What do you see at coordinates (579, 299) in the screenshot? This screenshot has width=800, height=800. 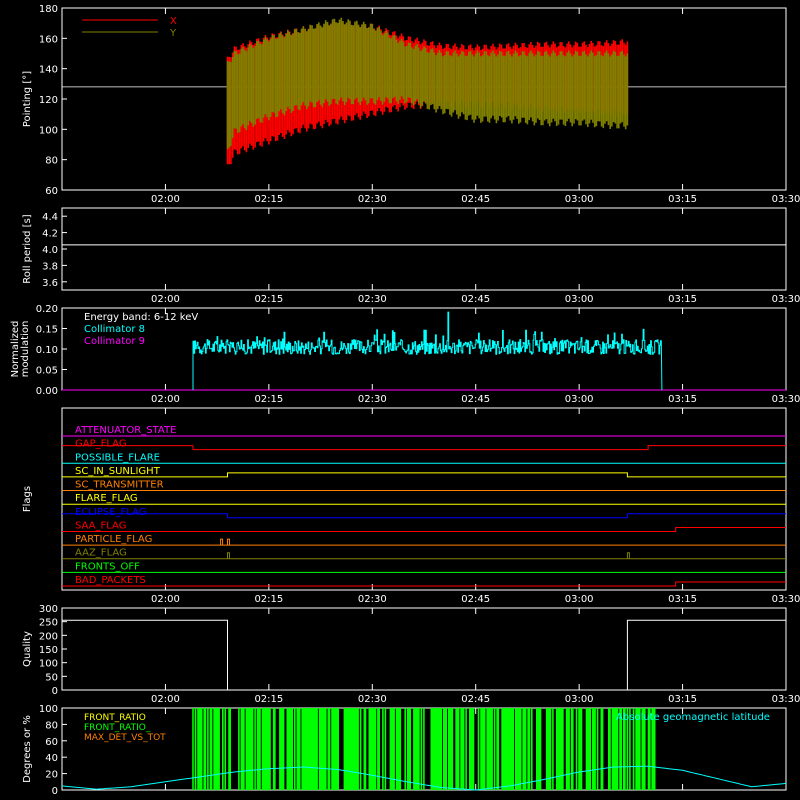 I see `roll-xtick-label: 03:00` at bounding box center [579, 299].